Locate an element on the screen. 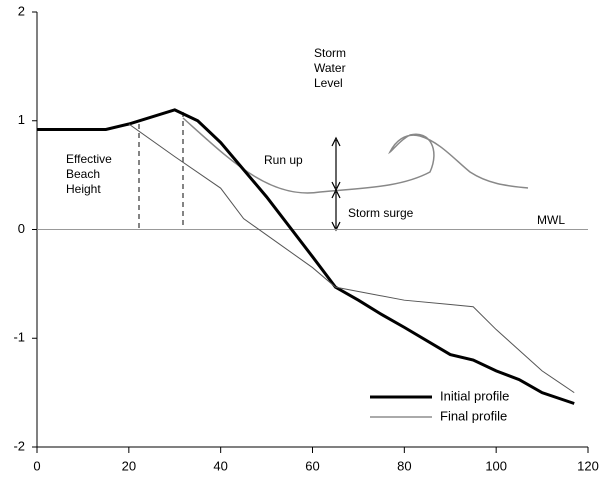 Image resolution: width=603 pixels, height=487 pixels. x-tick-label: 120 is located at coordinates (588, 465).